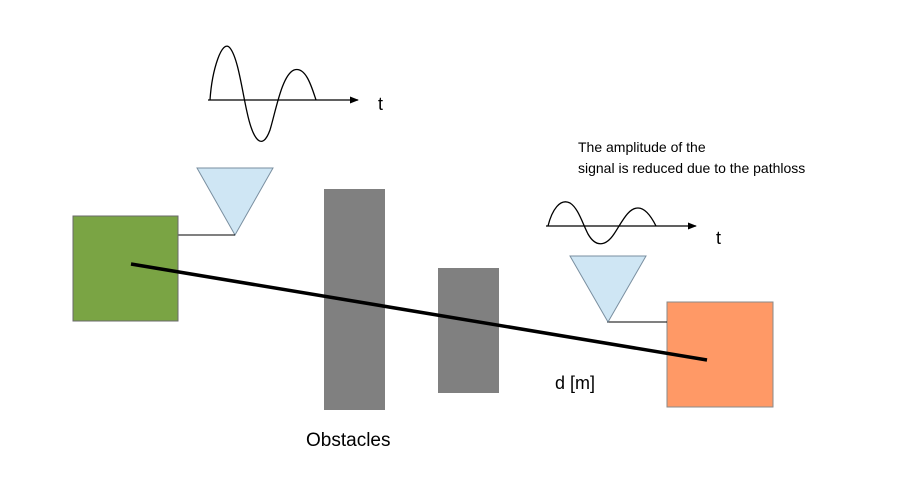 The height and width of the screenshot is (479, 912). Describe the element at coordinates (718, 238) in the screenshot. I see `time-axis-bottom-label: t` at that location.